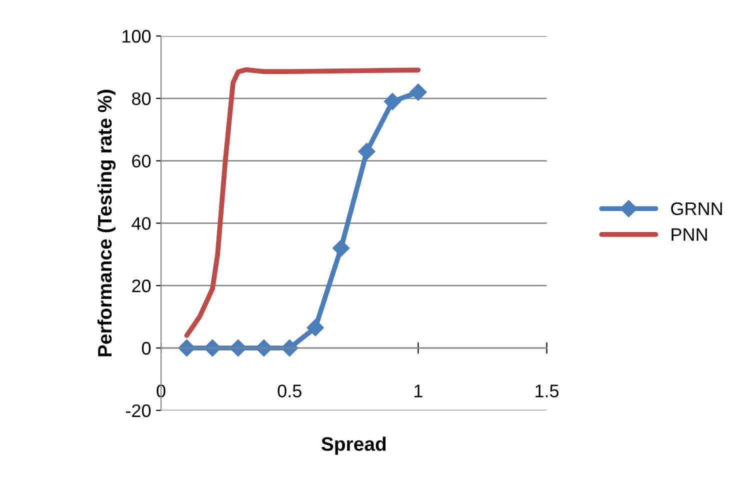 This screenshot has height=480, width=749. What do you see at coordinates (141, 223) in the screenshot?
I see `y-tick-label: 40` at bounding box center [141, 223].